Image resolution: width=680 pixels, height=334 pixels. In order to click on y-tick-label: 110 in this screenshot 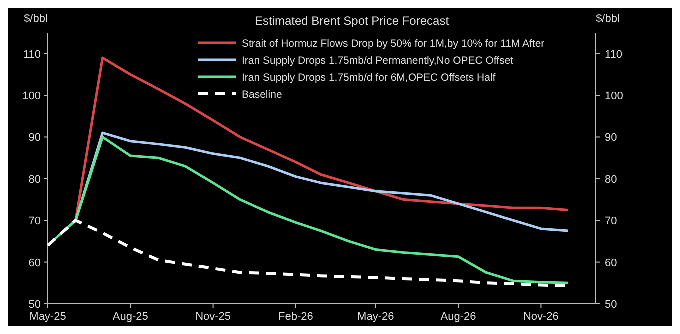, I will do `click(32, 54)`.